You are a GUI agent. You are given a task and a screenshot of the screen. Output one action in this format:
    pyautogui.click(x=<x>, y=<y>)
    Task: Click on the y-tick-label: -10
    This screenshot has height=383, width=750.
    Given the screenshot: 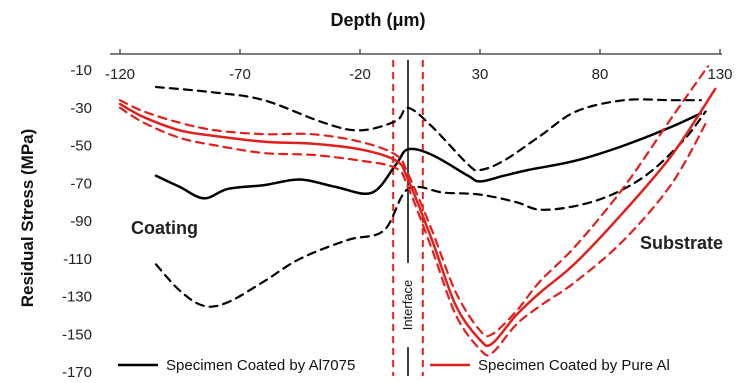 What is the action you would take?
    pyautogui.click(x=81, y=70)
    